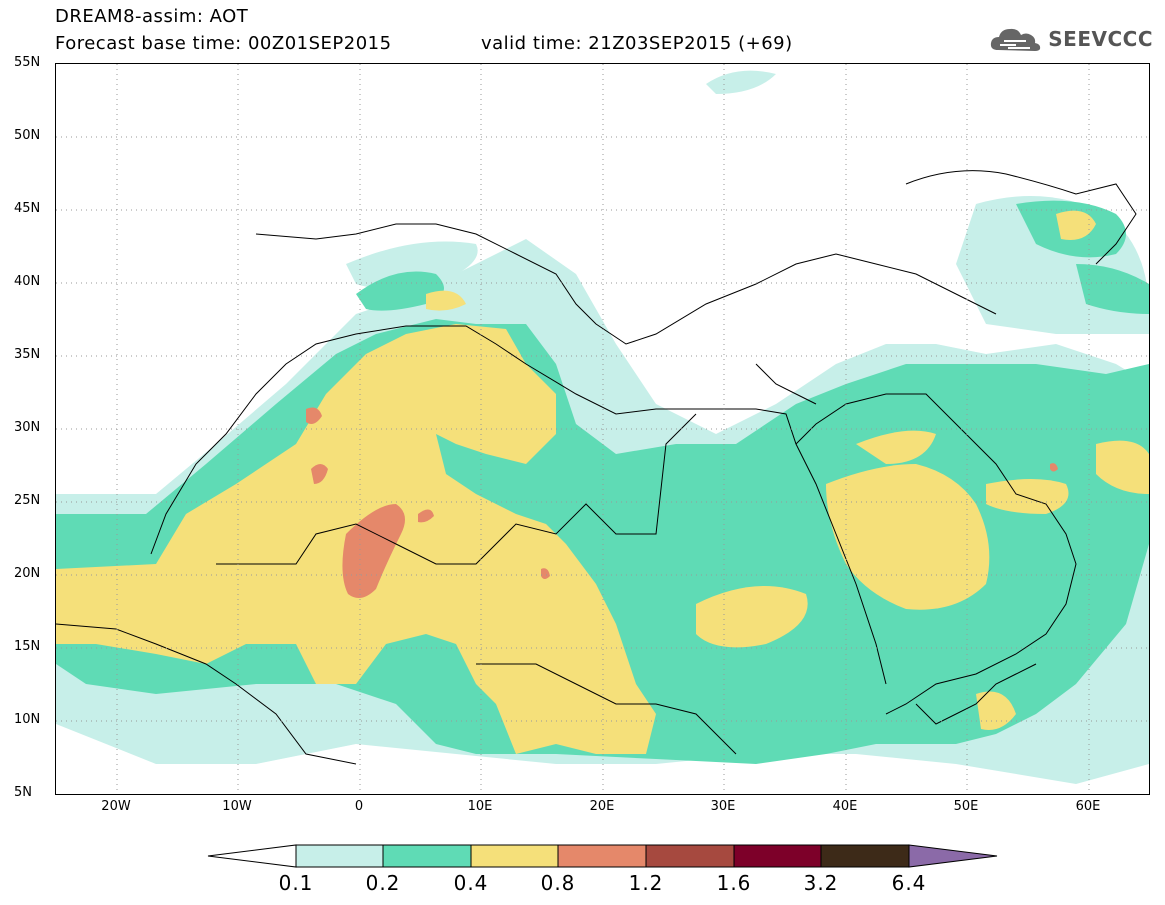  What do you see at coordinates (359, 806) in the screenshot?
I see `lon-label-0: 0` at bounding box center [359, 806].